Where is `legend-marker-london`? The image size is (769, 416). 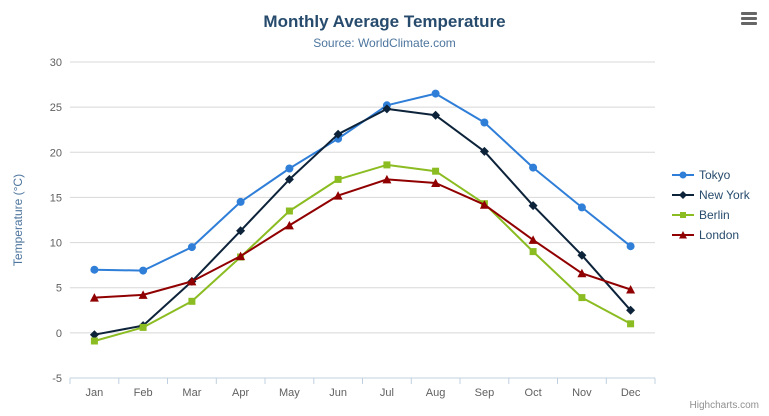 legend-marker-london is located at coordinates (683, 235).